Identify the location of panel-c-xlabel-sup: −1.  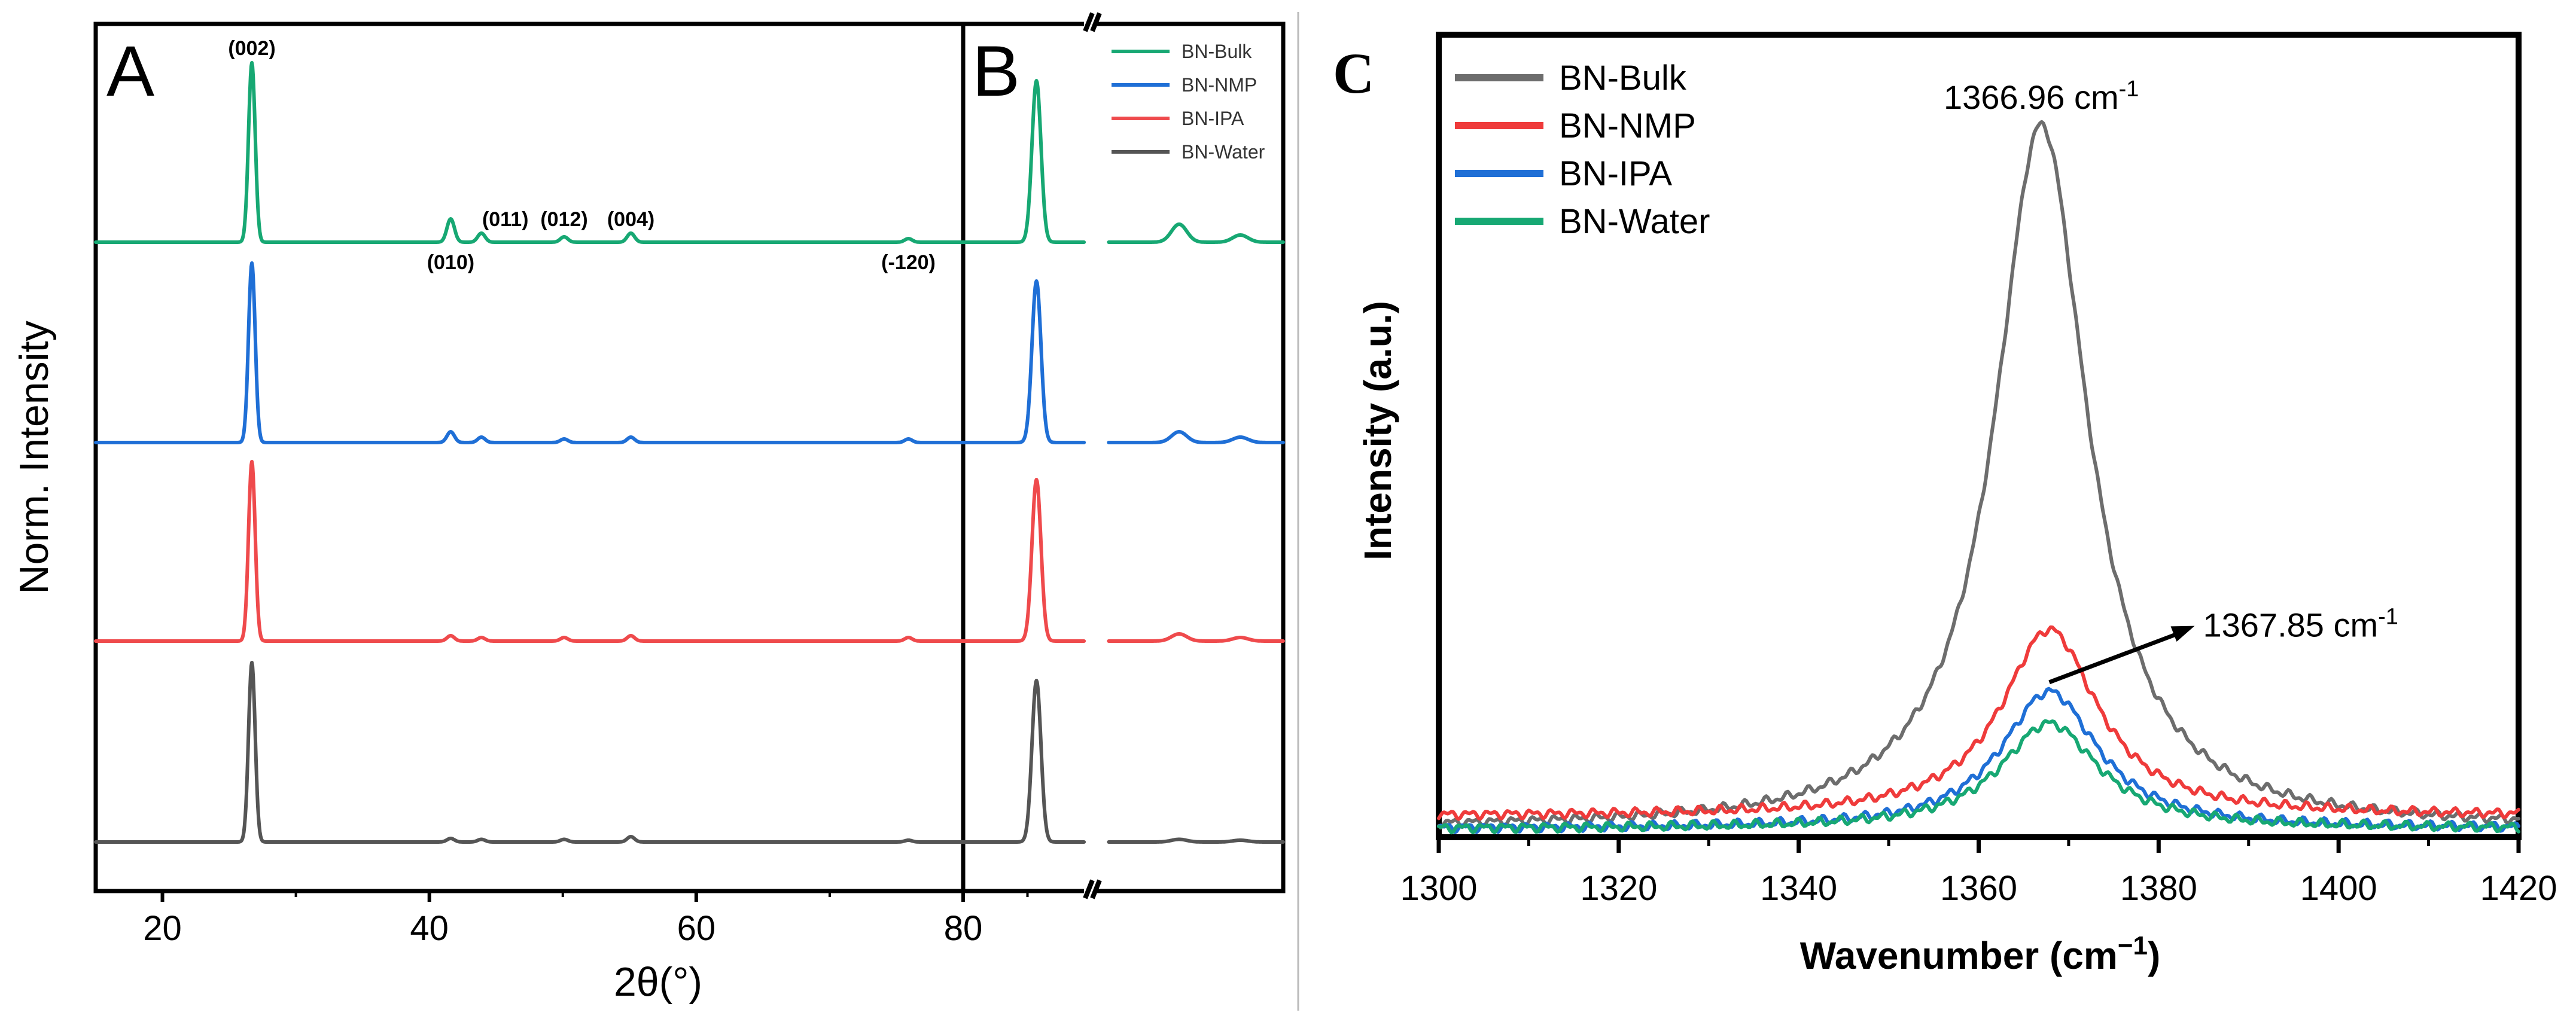
(2133, 945).